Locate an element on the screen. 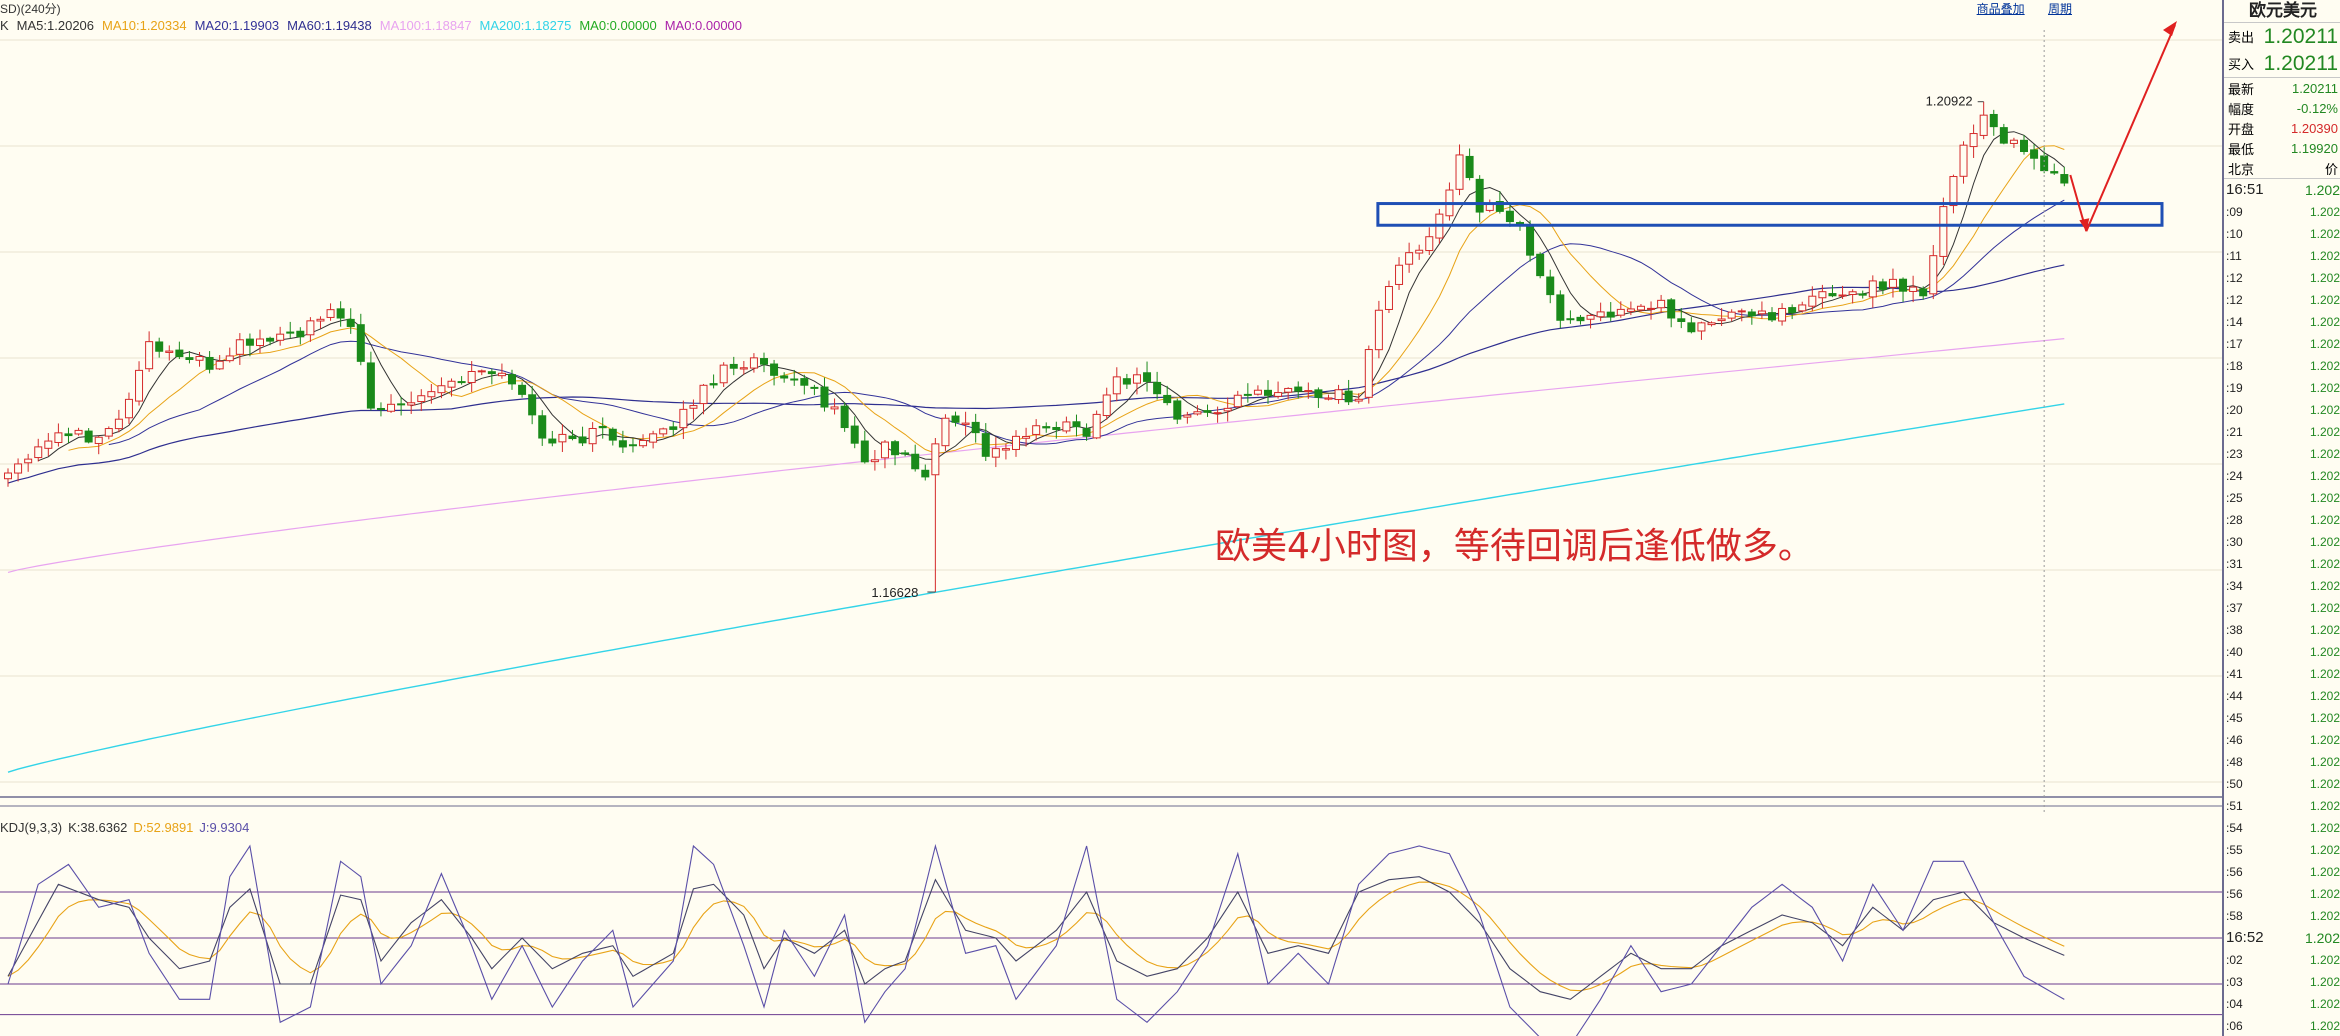 This screenshot has width=2340, height=1036. tick-row: :02 1.202 is located at coordinates (2282, 960).